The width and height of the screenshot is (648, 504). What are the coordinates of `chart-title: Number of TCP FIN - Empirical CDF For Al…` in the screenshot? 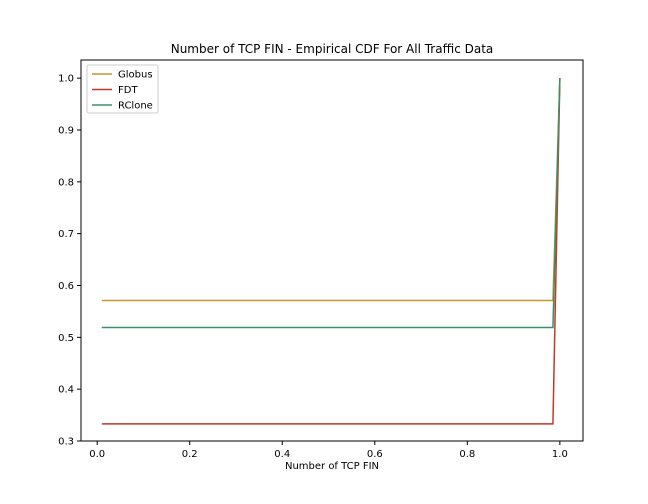 It's located at (332, 49).